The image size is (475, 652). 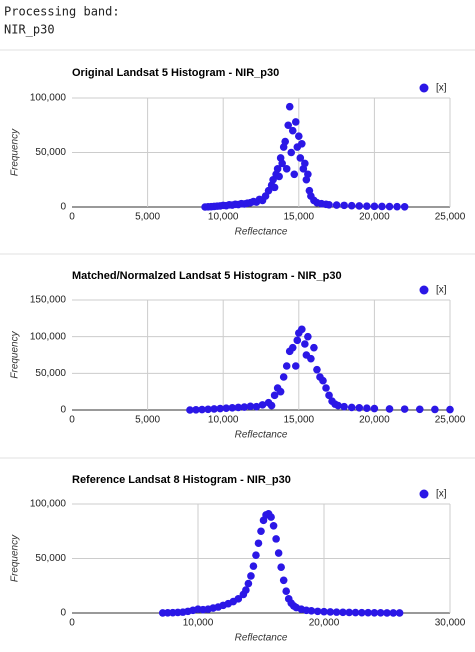 What do you see at coordinates (450, 623) in the screenshot?
I see `x-tick-label: 30,000` at bounding box center [450, 623].